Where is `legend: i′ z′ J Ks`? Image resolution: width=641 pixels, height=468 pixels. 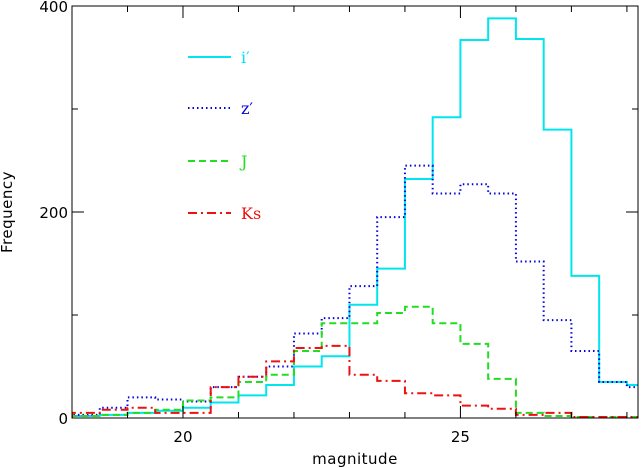
legend: i′ z′ J Ks is located at coordinates (224, 135).